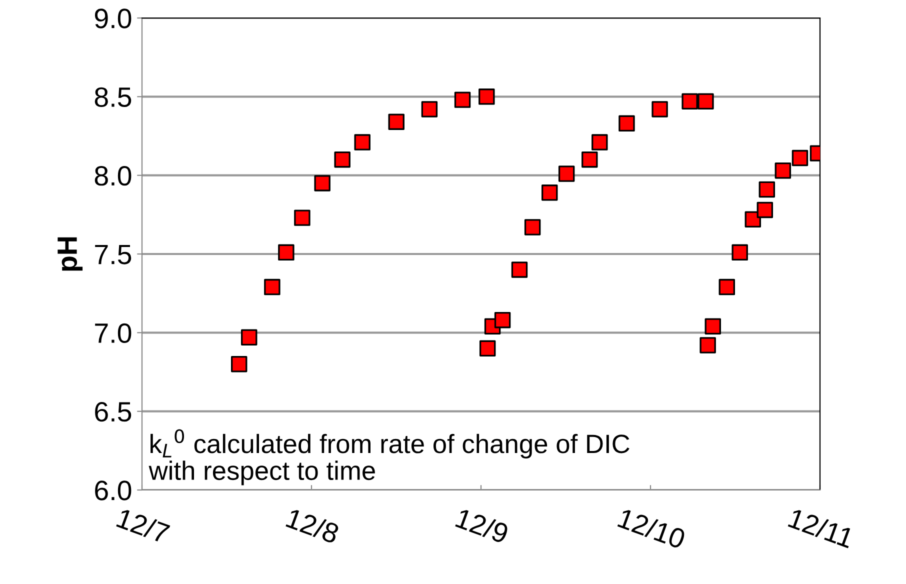  What do you see at coordinates (652, 528) in the screenshot?
I see `x-tick-label: 12/10` at bounding box center [652, 528].